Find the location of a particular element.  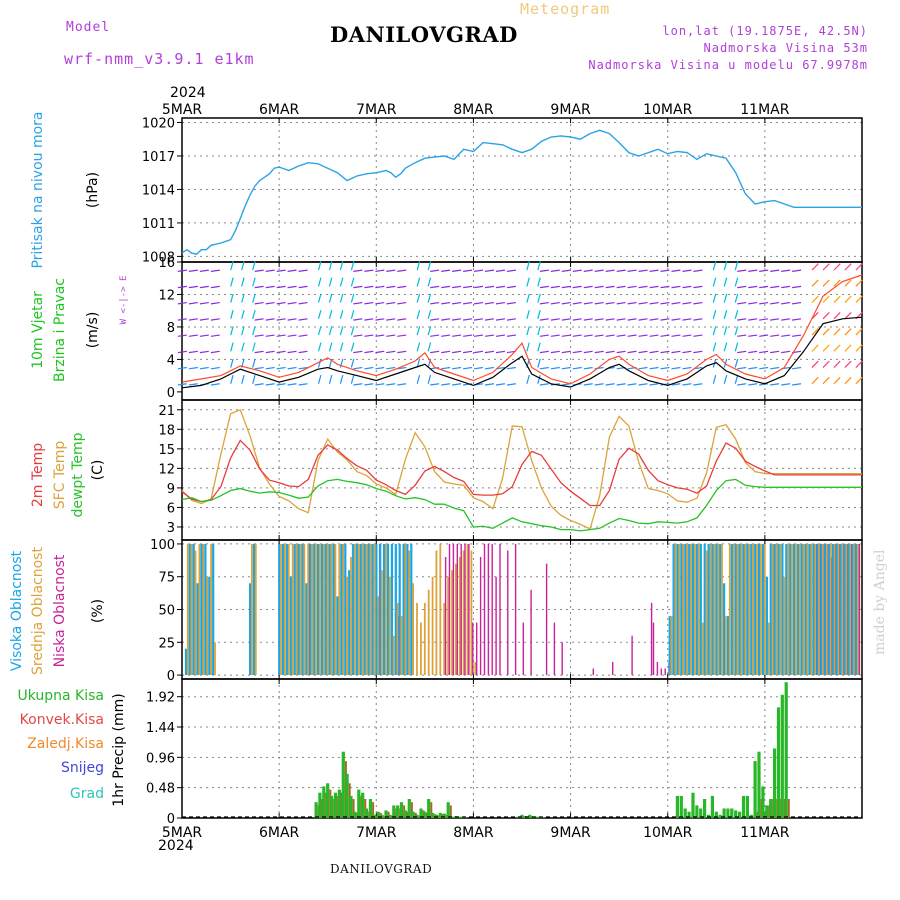

model-label: Model is located at coordinates (88, 27).